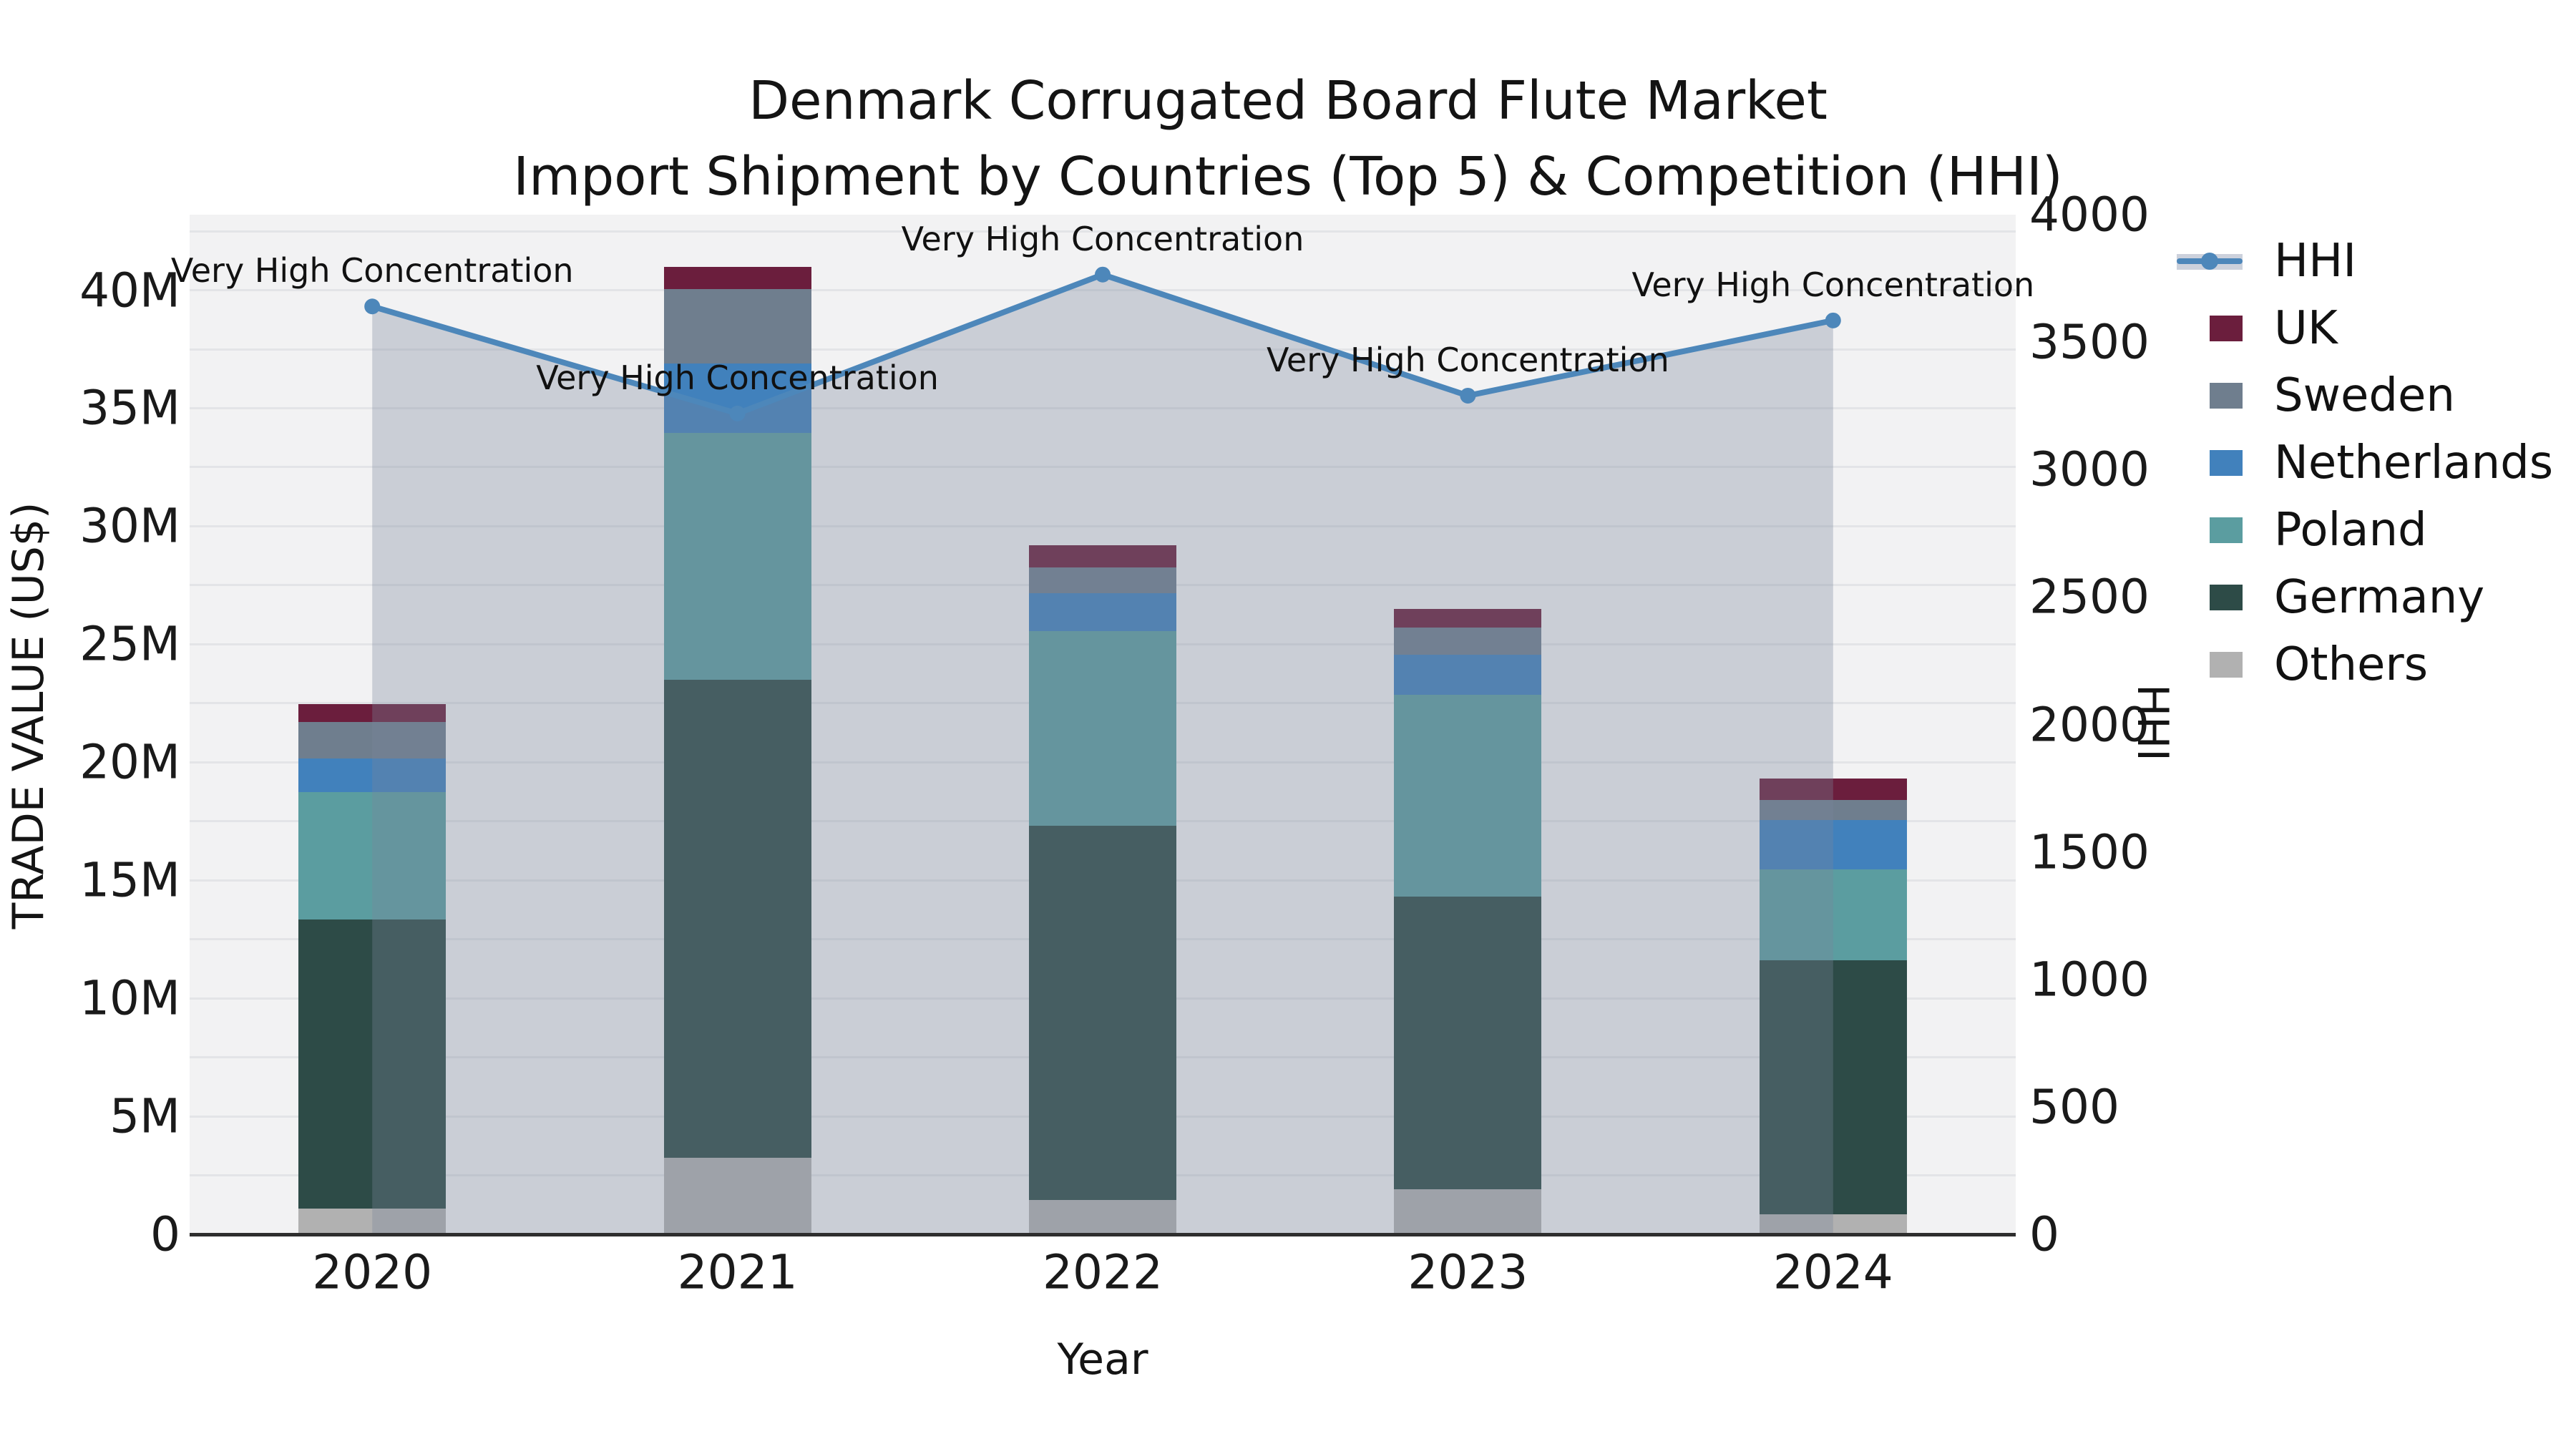  I want to click on chart-title-line1: Denmark Corrugated Board Flute Market, so click(1288, 101).